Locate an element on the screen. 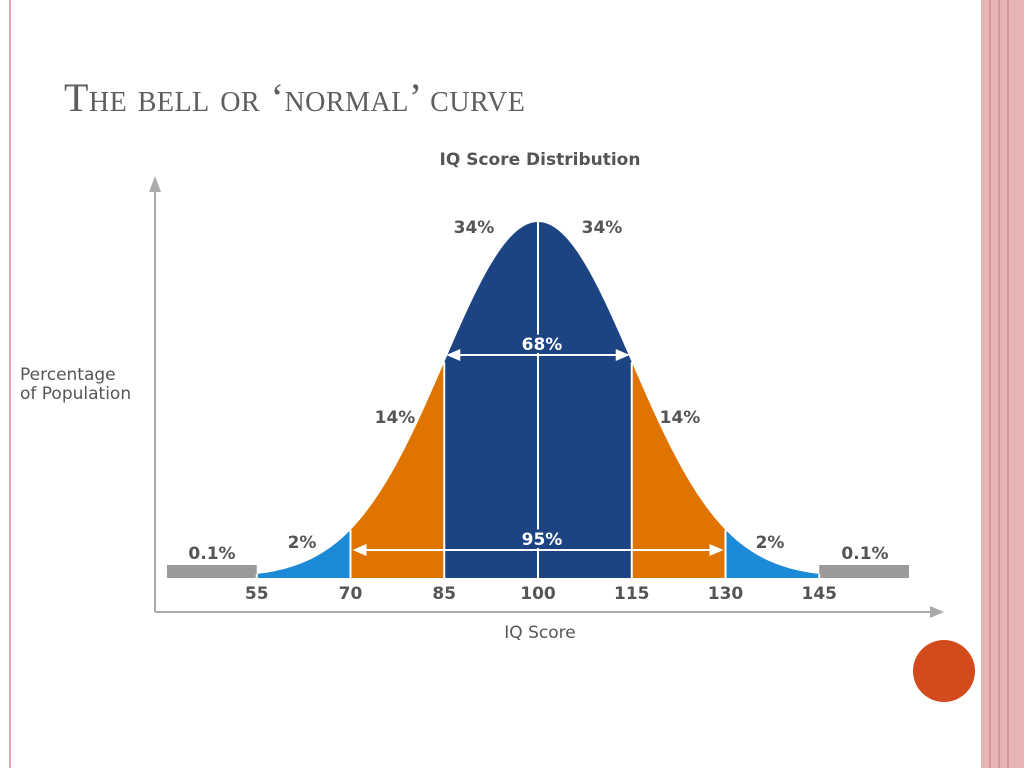 The height and width of the screenshot is (768, 1024). decorative-circle is located at coordinates (944, 671).